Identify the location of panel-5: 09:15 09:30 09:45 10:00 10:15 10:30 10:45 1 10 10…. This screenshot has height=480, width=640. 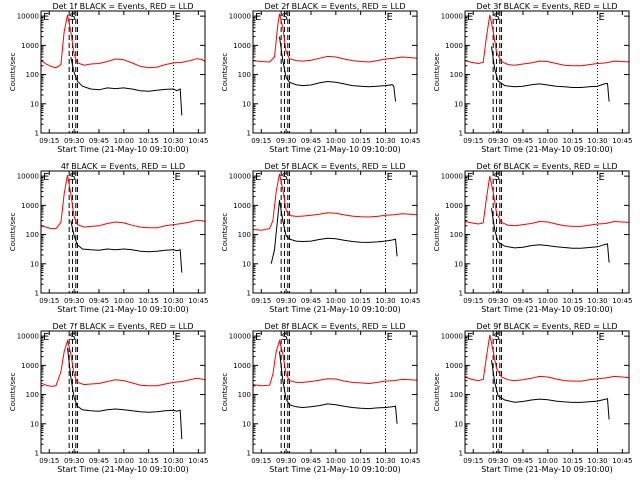
(320, 238).